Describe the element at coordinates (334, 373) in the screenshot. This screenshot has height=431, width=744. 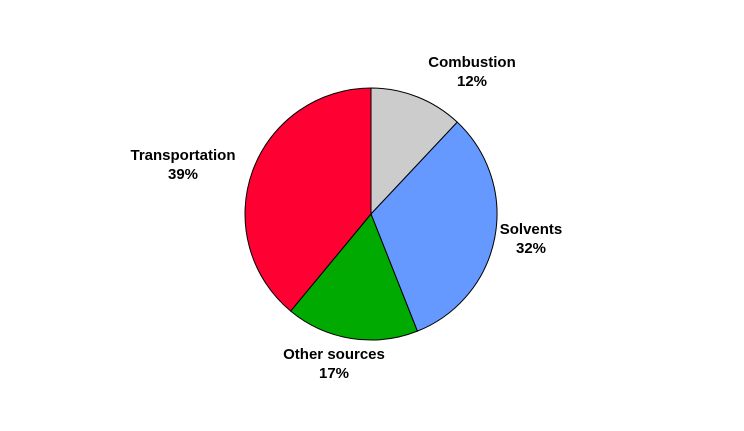
I see `slice-value-label: 17%` at that location.